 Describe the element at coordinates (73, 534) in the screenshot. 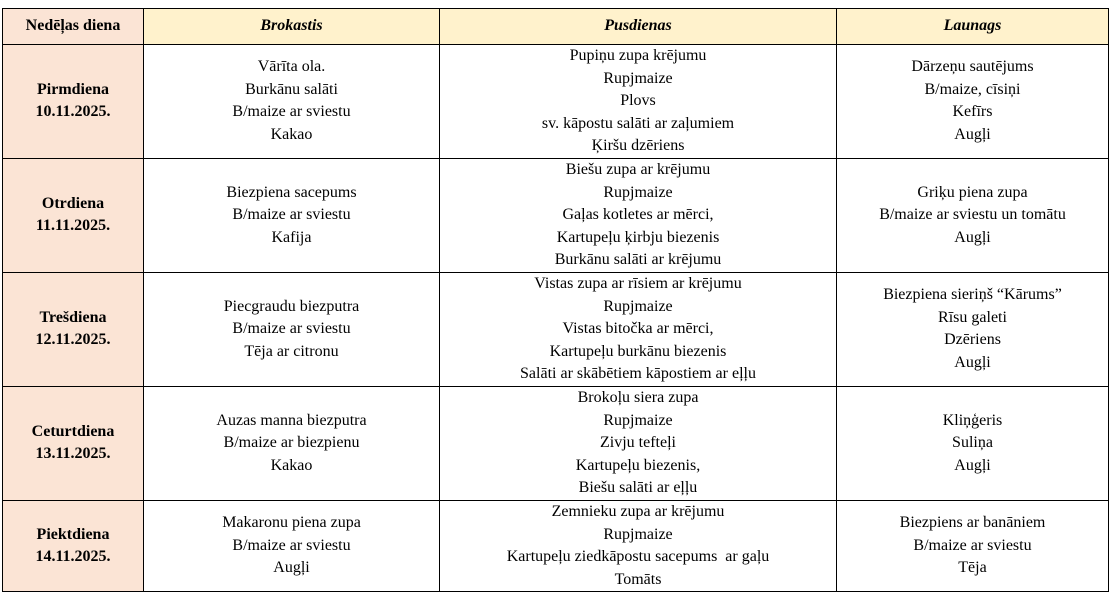

I see `day-name: Piektdiena` at that location.